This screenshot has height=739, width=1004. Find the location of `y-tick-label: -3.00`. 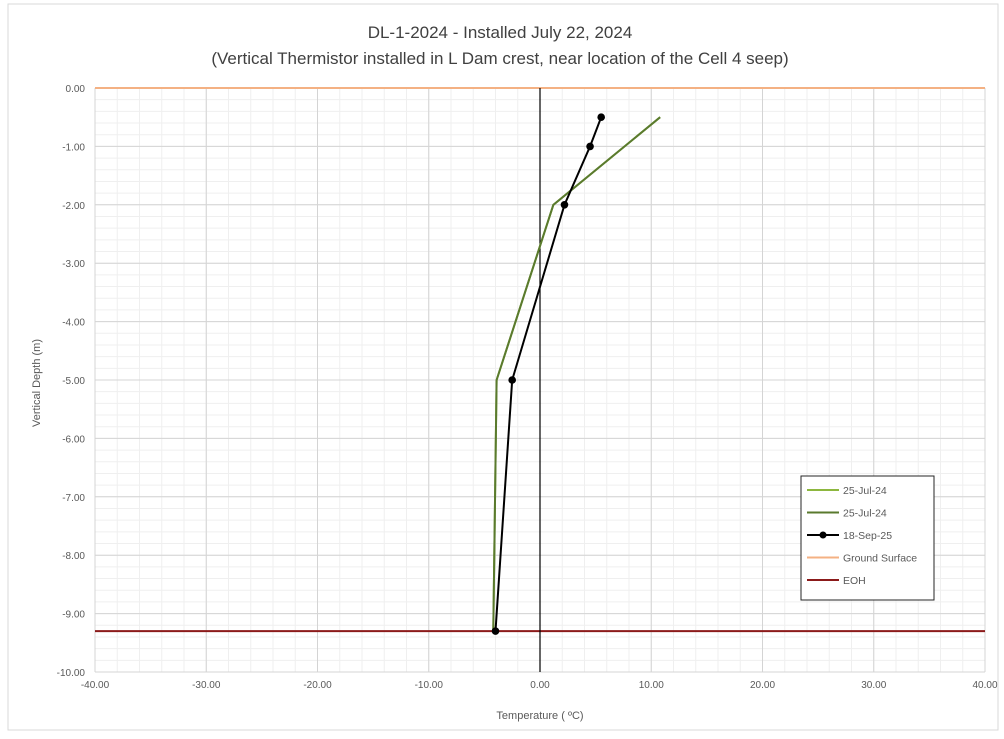

y-tick-label: -3.00 is located at coordinates (73, 264).